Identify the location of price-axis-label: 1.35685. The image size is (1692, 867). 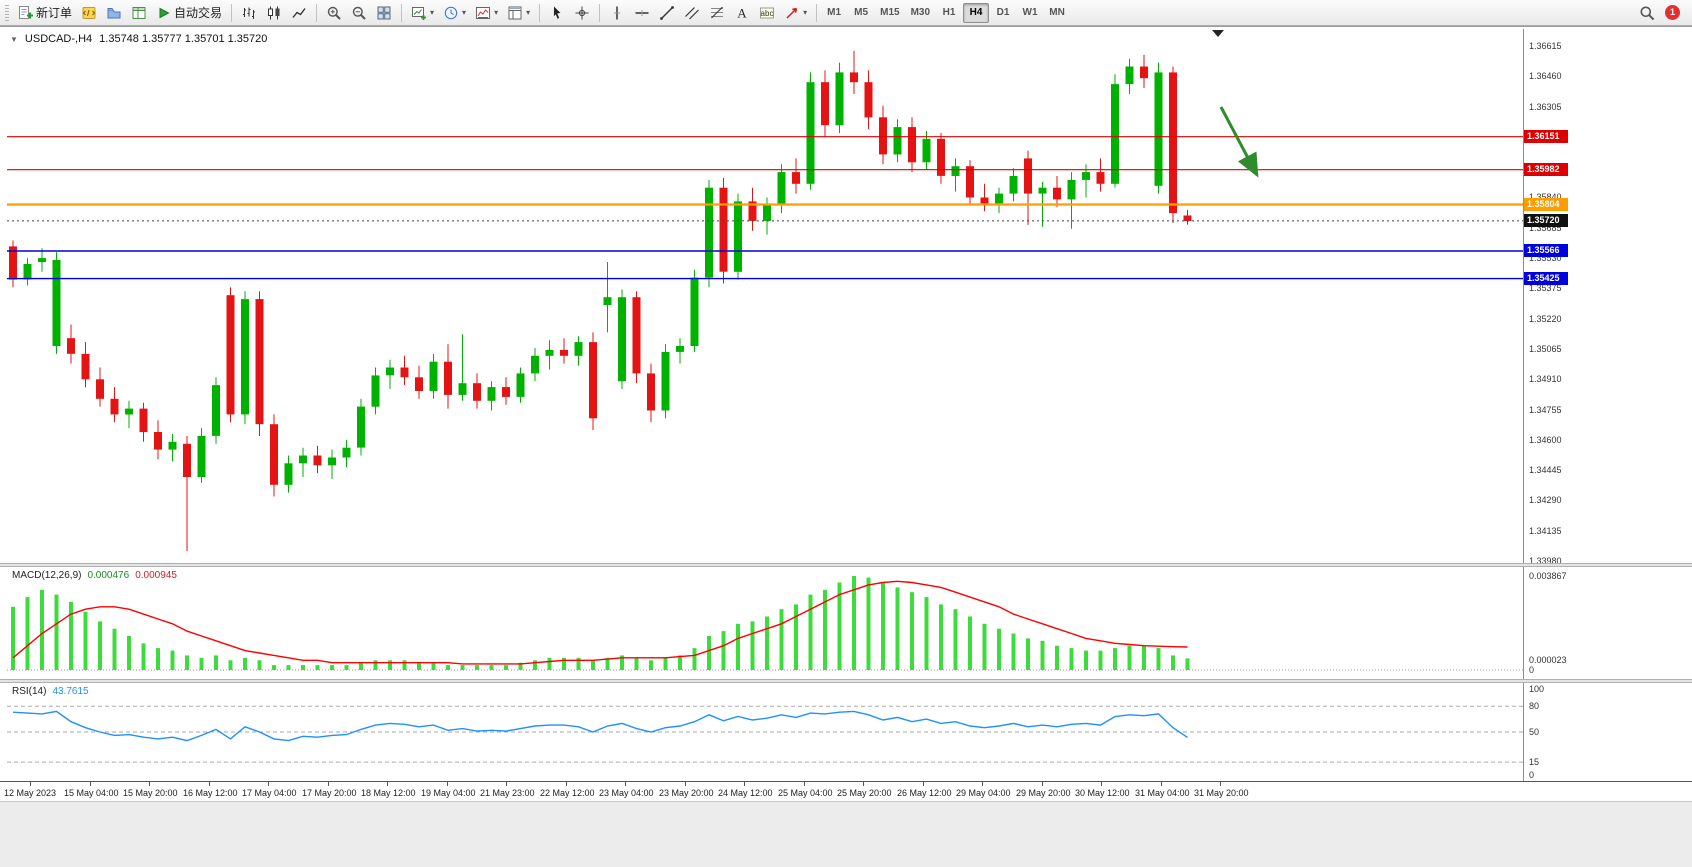
(1545, 228).